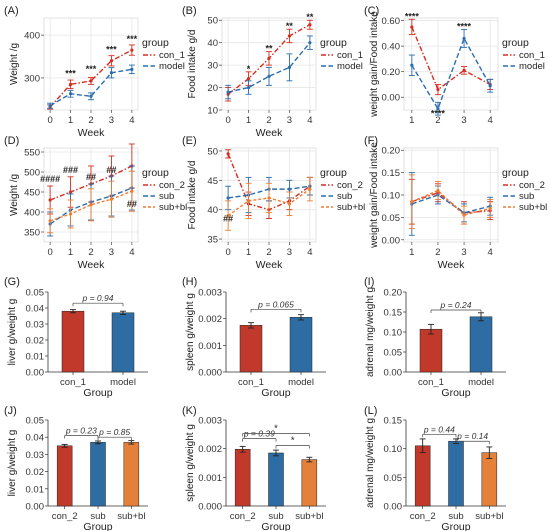 The image size is (550, 531). I want to click on legend-title: group, so click(333, 173).